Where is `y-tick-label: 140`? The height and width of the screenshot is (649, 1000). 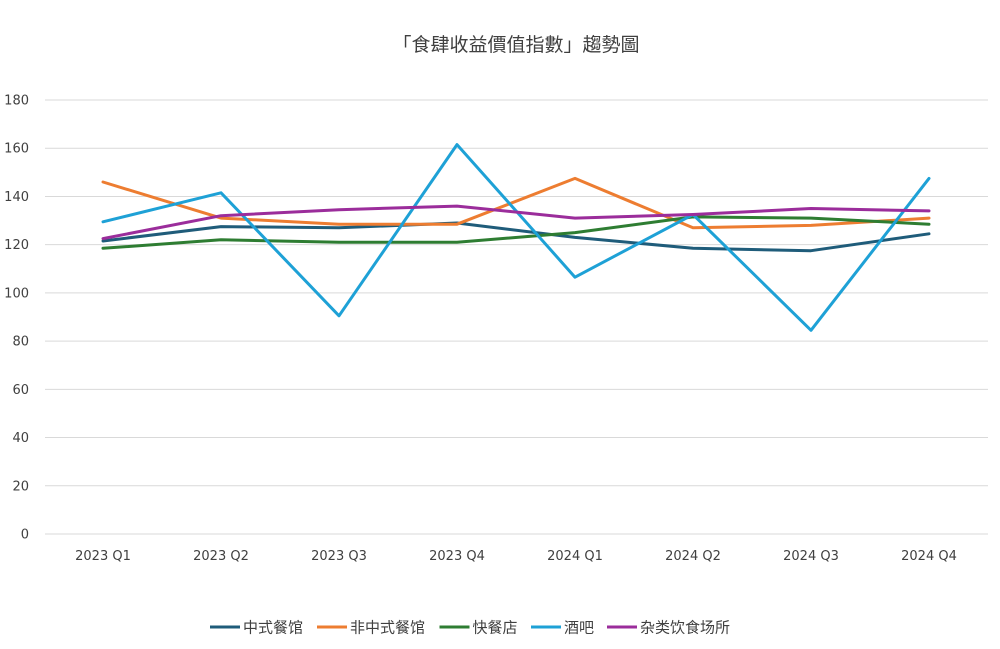
y-tick-label: 140 is located at coordinates (16, 197).